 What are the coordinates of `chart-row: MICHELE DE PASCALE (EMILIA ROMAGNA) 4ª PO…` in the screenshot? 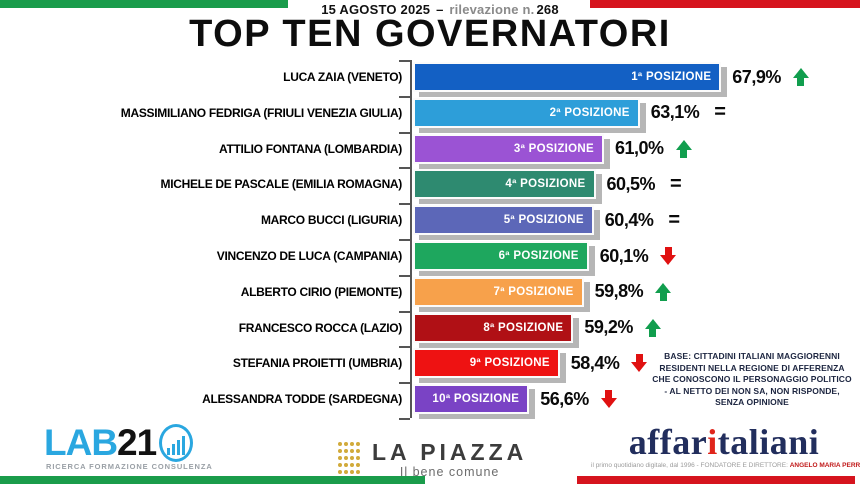 It's located at (430, 187).